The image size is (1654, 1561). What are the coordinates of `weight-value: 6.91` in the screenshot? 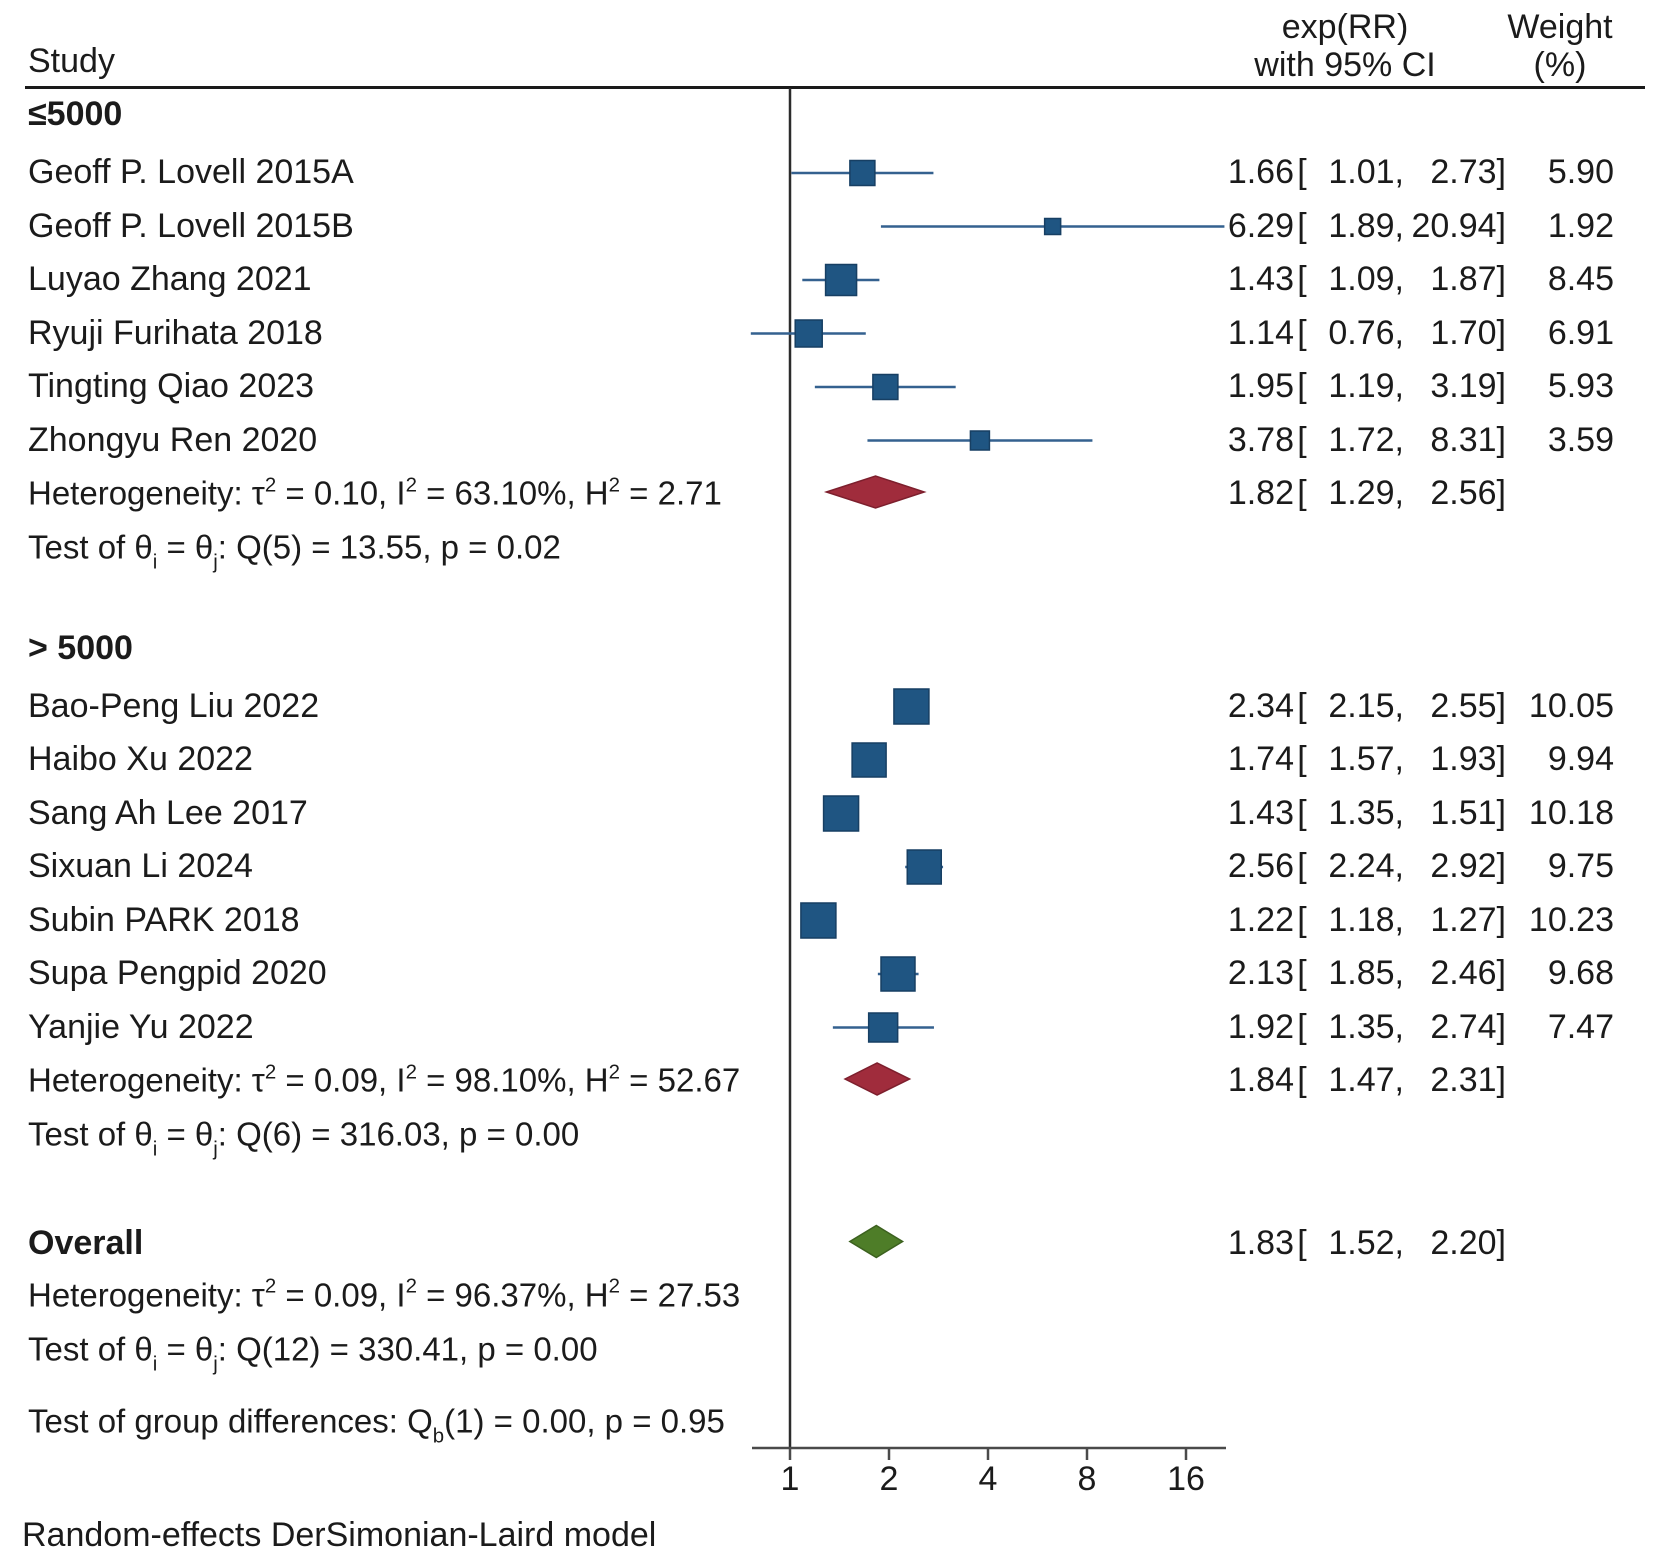 It's located at (1580, 332).